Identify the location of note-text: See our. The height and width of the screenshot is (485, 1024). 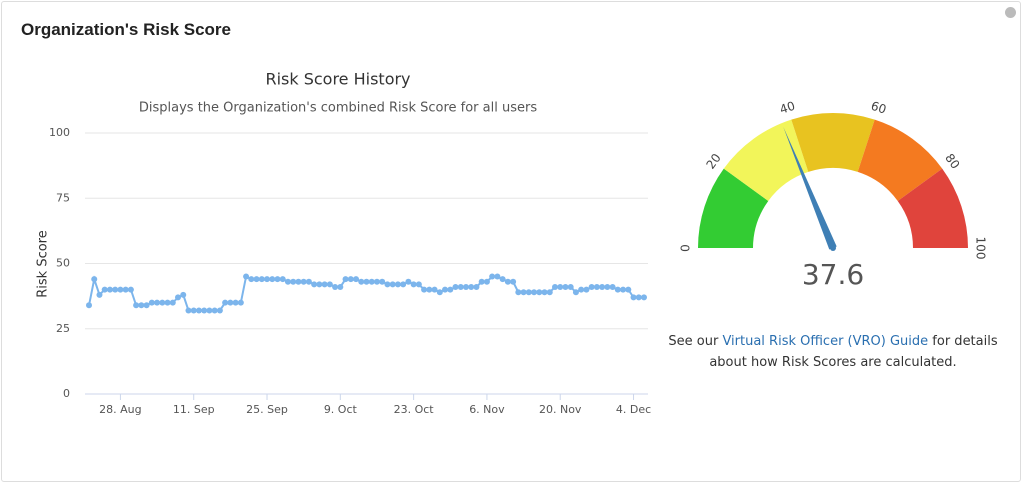
(695, 341).